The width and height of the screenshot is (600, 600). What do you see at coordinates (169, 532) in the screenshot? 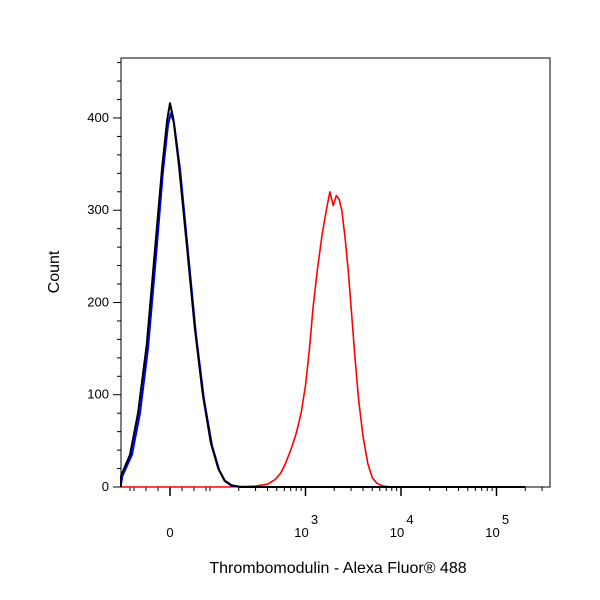
I see `x-tick-label: 0` at bounding box center [169, 532].